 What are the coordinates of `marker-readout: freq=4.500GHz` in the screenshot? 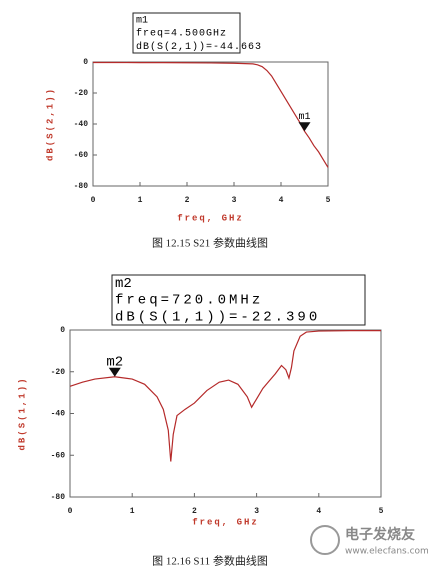 It's located at (181, 34).